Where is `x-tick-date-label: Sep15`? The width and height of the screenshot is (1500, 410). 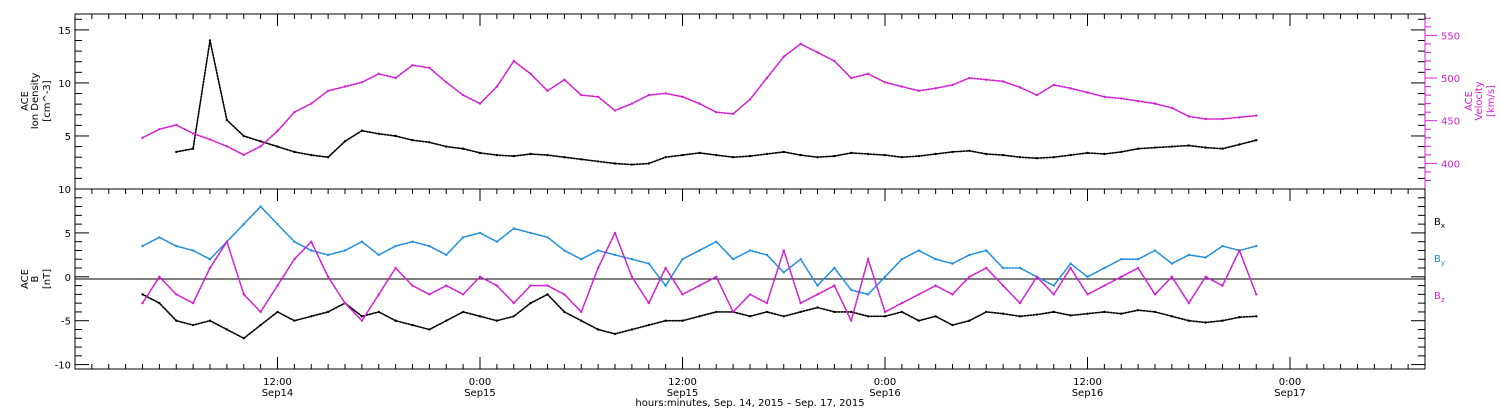 x-tick-date-label: Sep15 is located at coordinates (480, 393).